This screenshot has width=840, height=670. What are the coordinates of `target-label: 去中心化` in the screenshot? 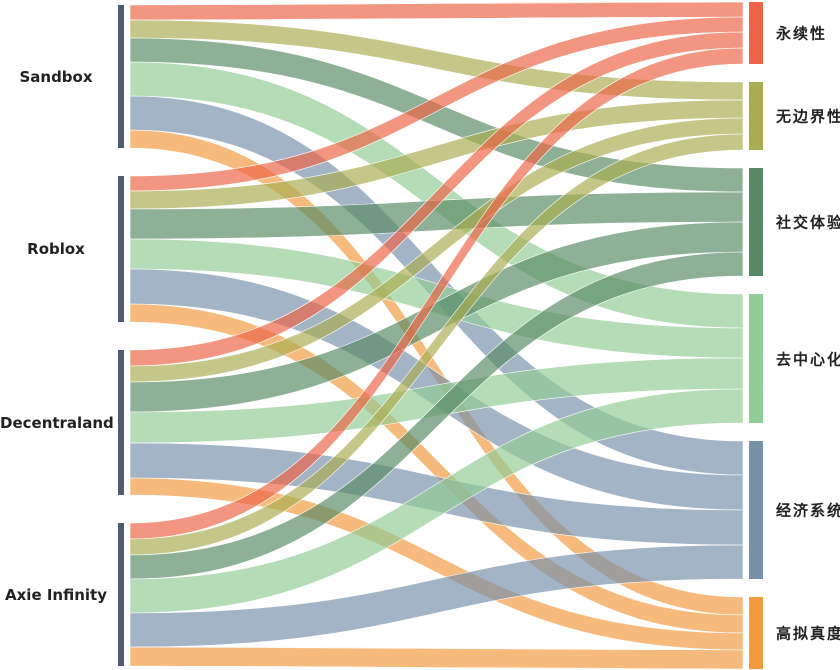 It's located at (808, 359).